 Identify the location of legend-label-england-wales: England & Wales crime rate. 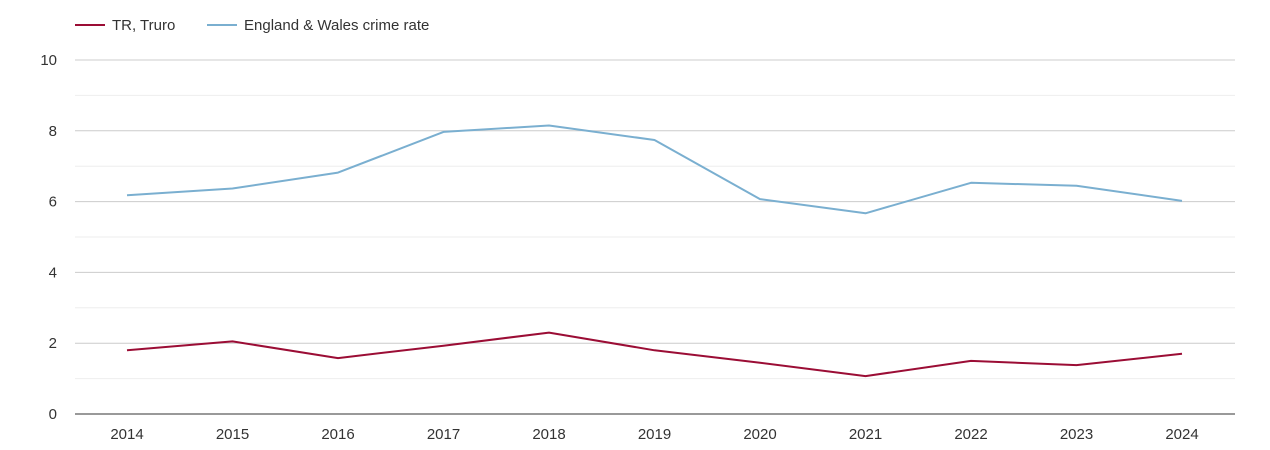
(336, 25).